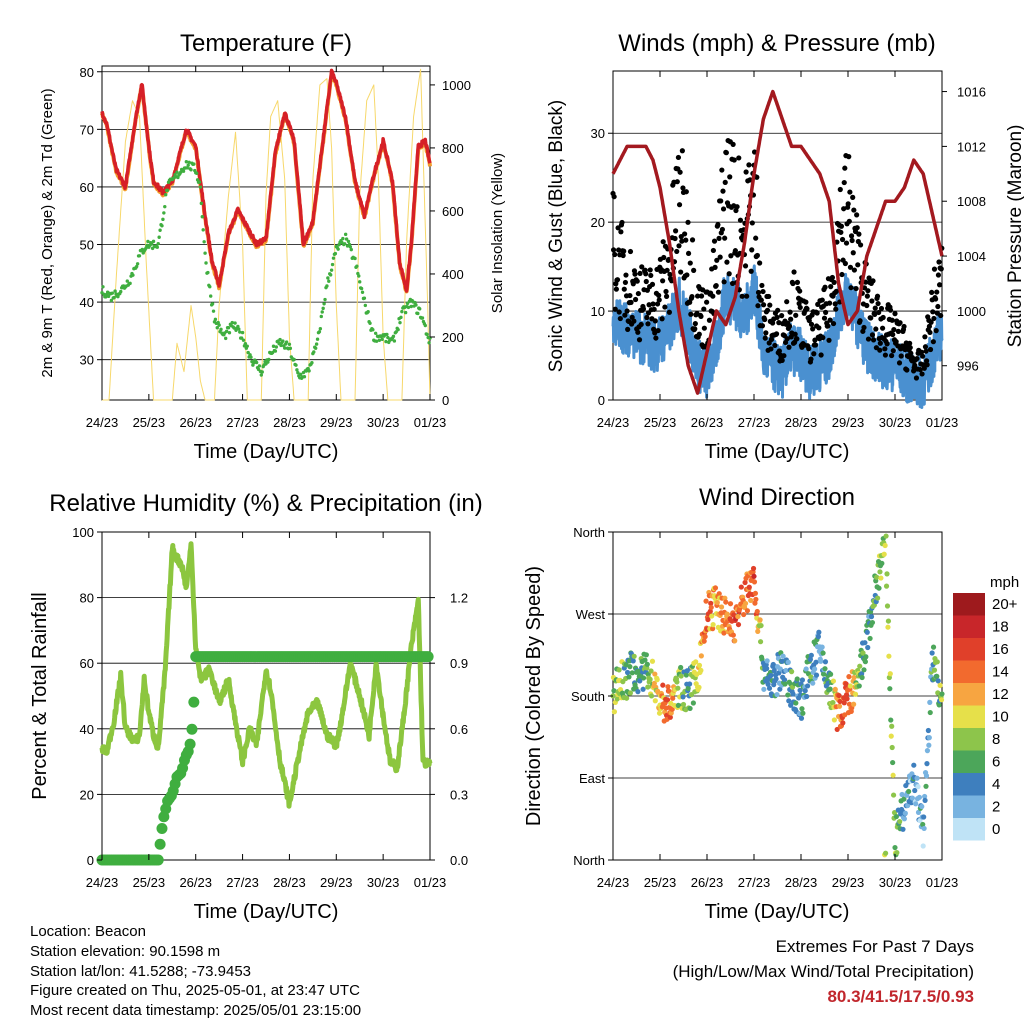 The image size is (1024, 1024). What do you see at coordinates (996, 784) in the screenshot?
I see `colorbar-label: 4` at bounding box center [996, 784].